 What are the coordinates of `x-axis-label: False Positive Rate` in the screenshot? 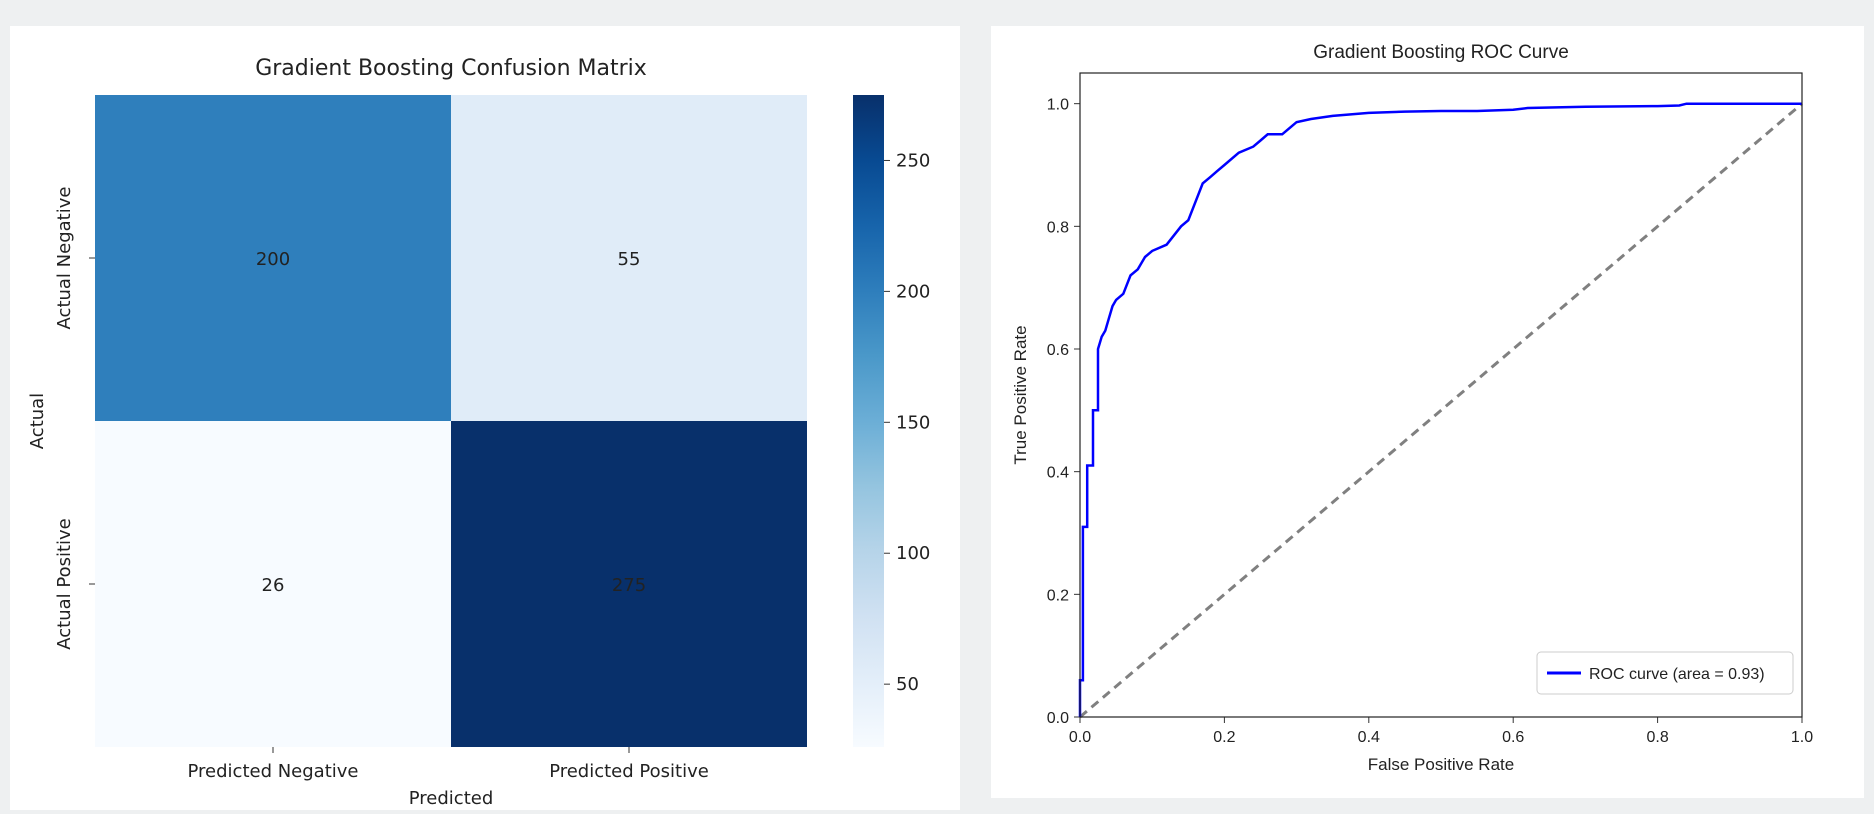 It's located at (1441, 764).